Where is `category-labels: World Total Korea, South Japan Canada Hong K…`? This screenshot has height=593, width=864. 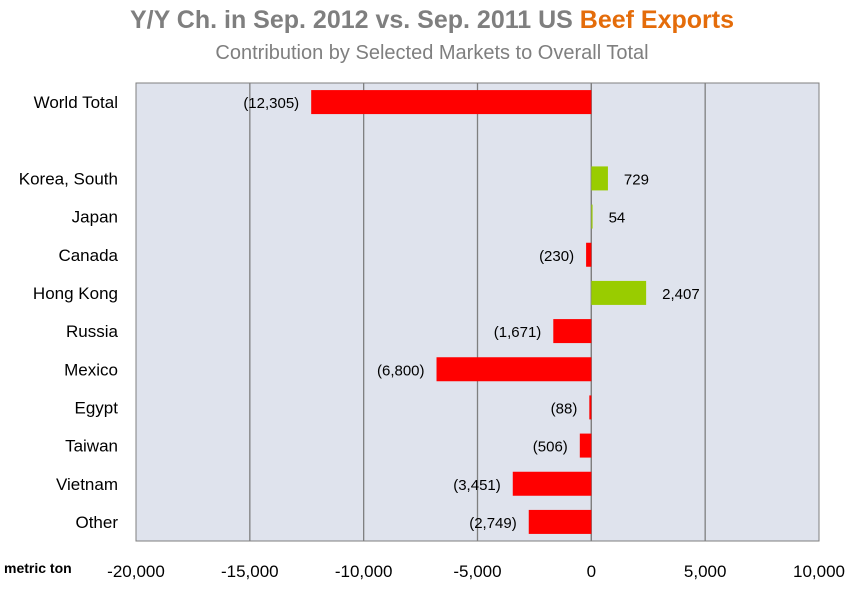
category-labels: World Total Korea, South Japan Canada Hong K… is located at coordinates (69, 312).